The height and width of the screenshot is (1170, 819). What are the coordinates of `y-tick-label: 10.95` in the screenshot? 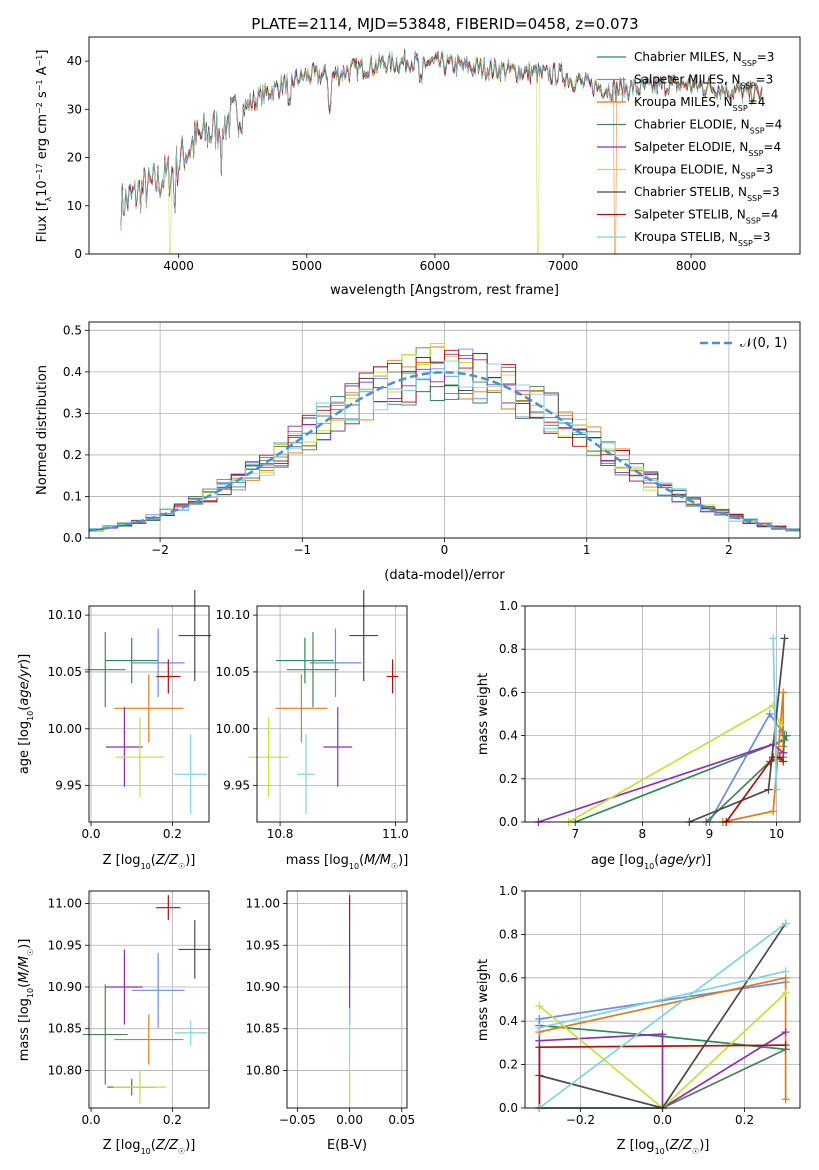 It's located at (65, 945).